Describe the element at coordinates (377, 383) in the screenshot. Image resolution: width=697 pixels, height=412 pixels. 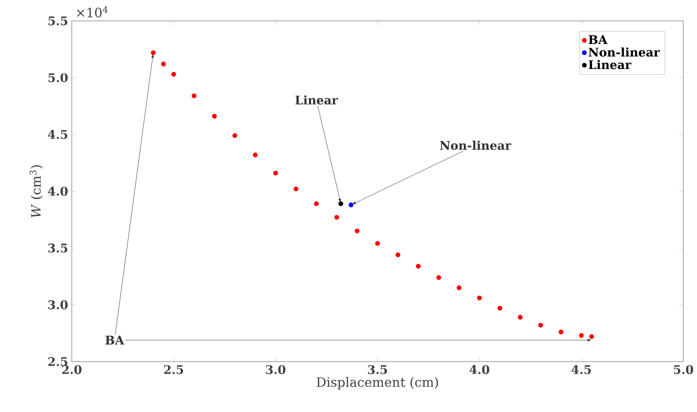
I see `x-axis-title: Displacement (cm)` at that location.